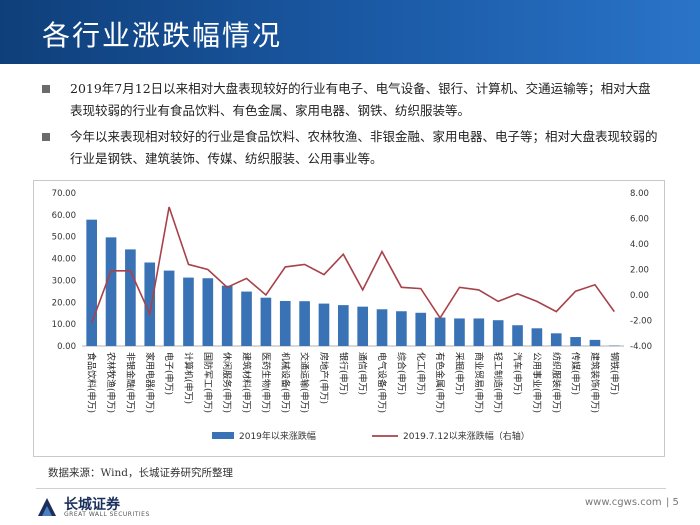  What do you see at coordinates (130, 382) in the screenshot?
I see `x-tick-label: 非银金融(申万)` at bounding box center [130, 382].